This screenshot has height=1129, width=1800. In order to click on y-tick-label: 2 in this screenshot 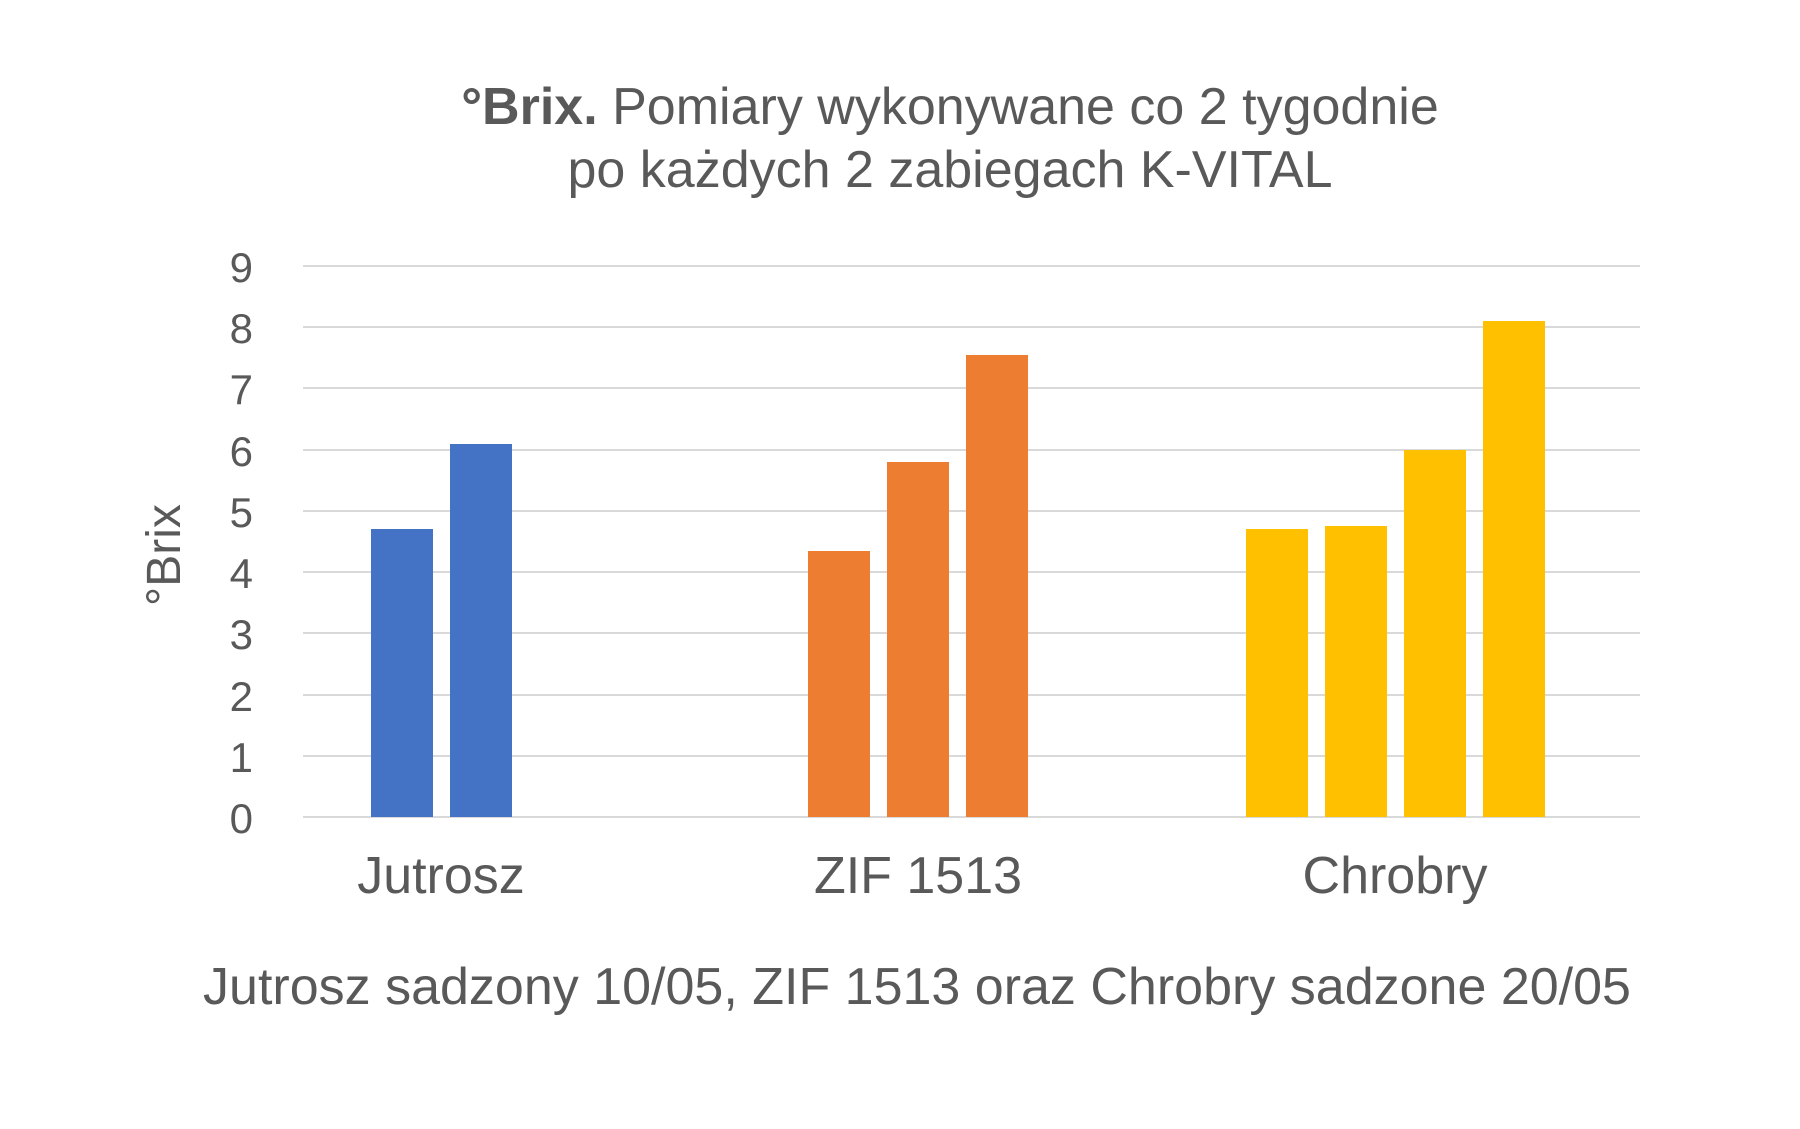, I will do `click(241, 696)`.